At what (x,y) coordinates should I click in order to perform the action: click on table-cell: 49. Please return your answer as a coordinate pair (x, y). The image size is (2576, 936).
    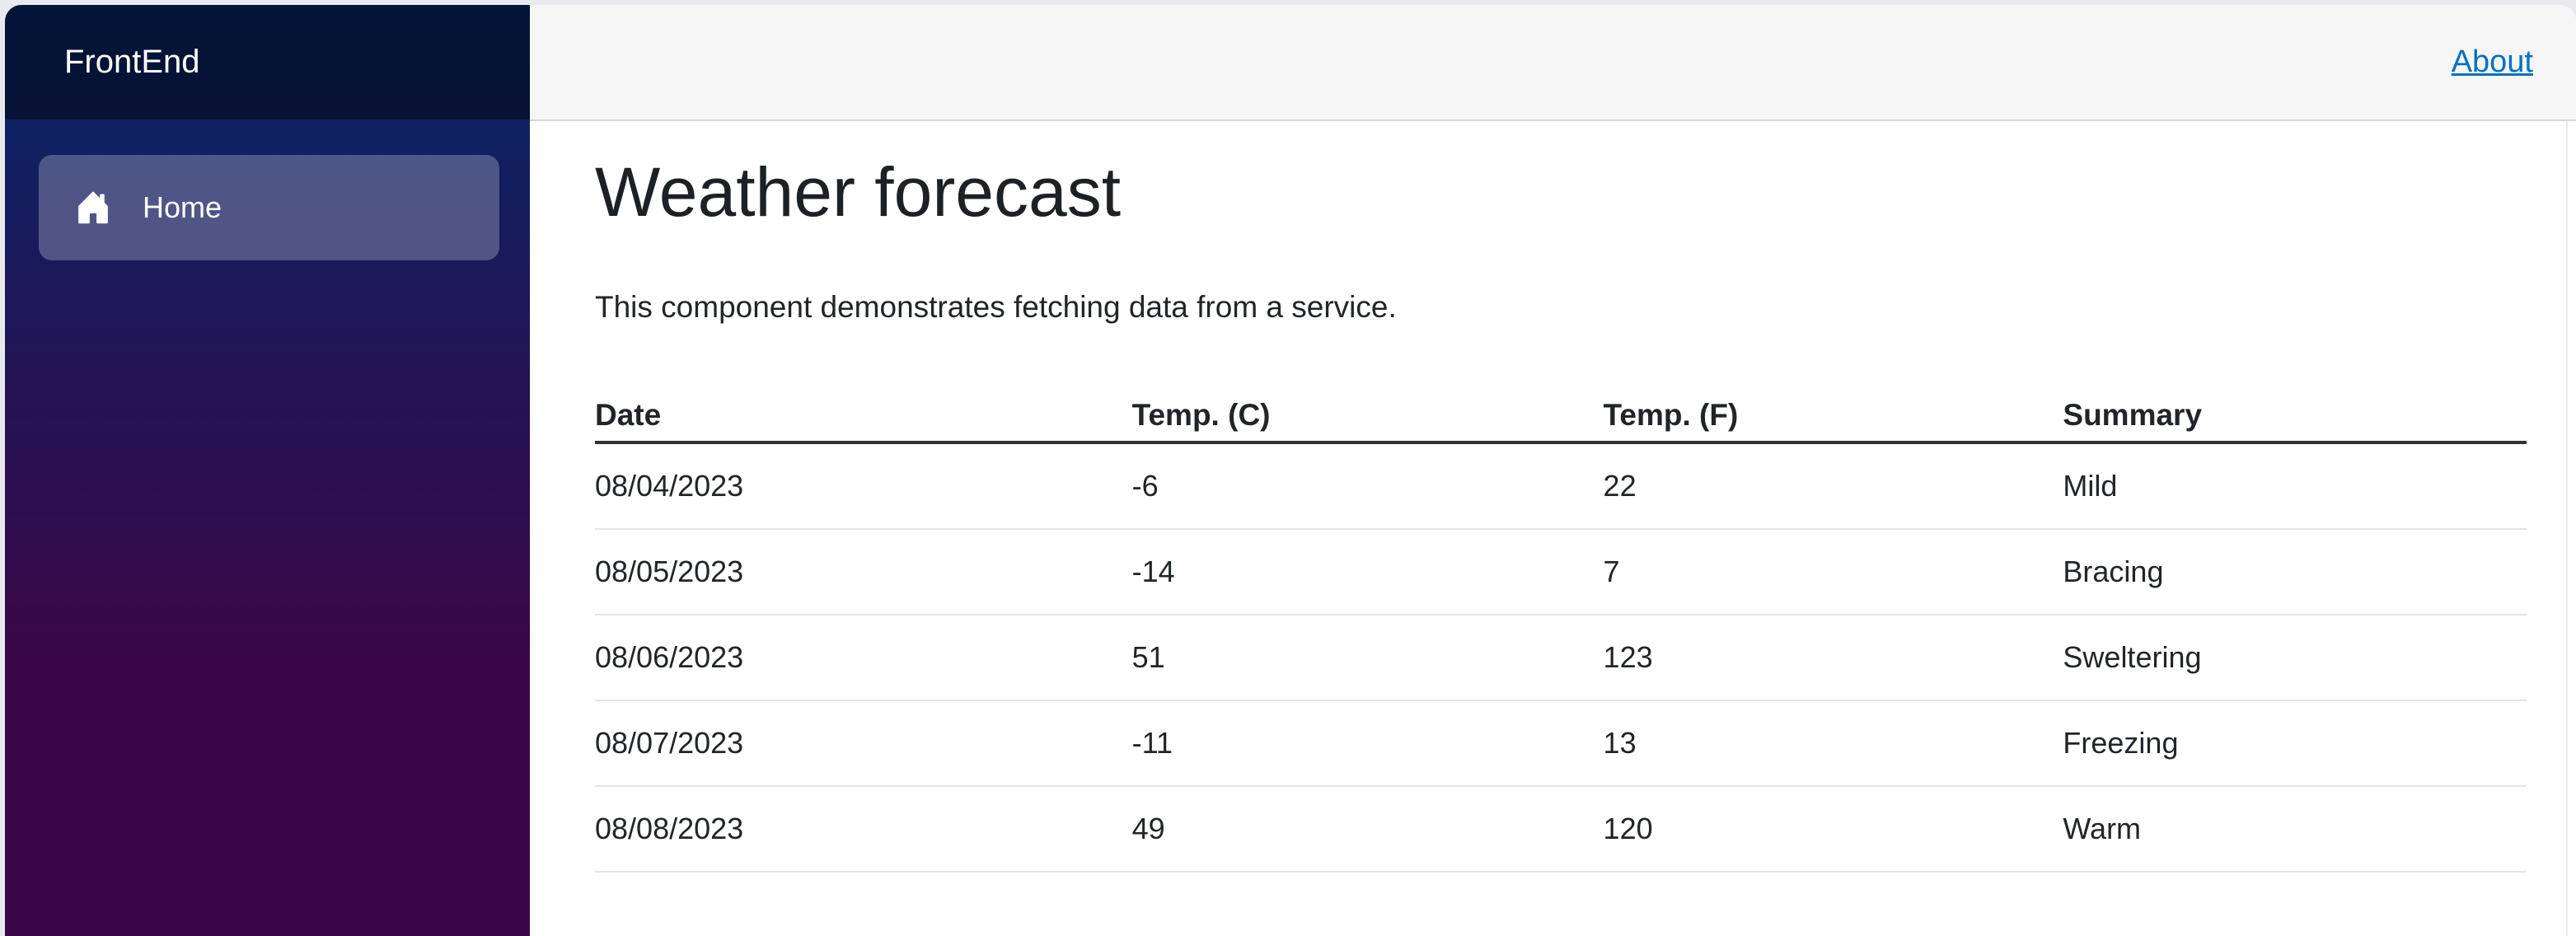
    Looking at the image, I should click on (1367, 829).